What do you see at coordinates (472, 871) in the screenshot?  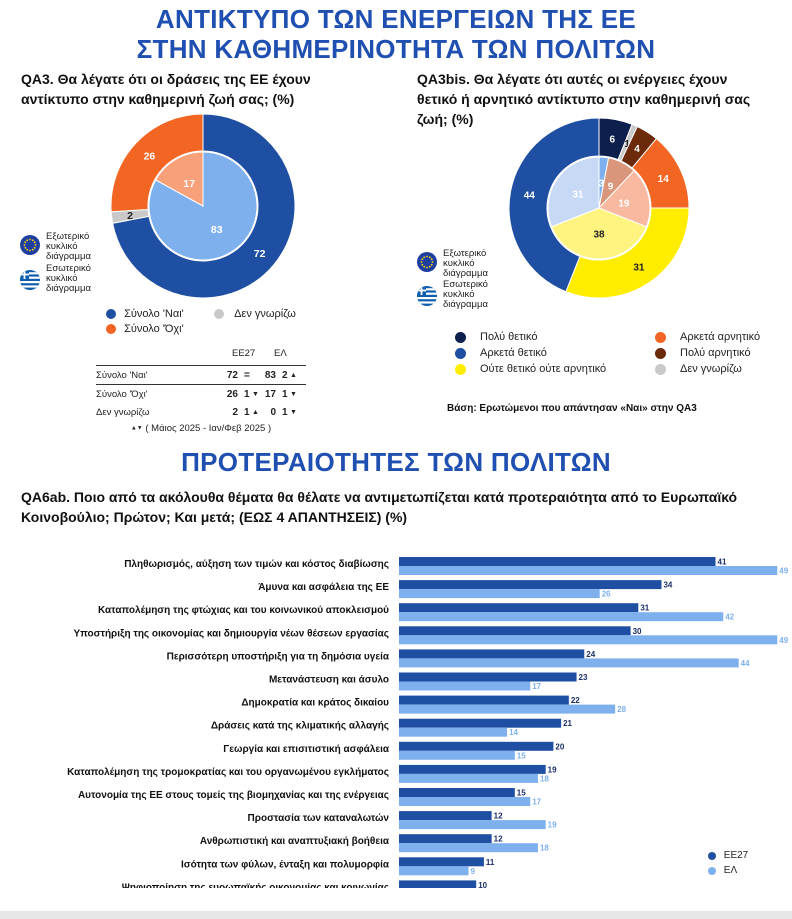 I see `bar-value-label: 9` at bounding box center [472, 871].